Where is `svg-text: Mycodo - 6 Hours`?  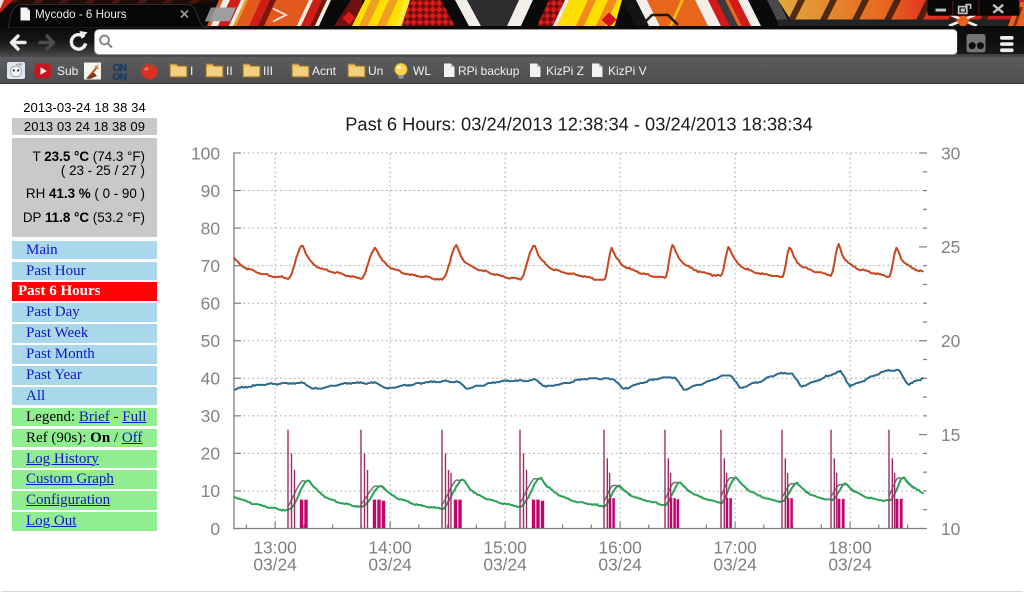 svg-text: Mycodo - 6 Hours is located at coordinates (81, 14).